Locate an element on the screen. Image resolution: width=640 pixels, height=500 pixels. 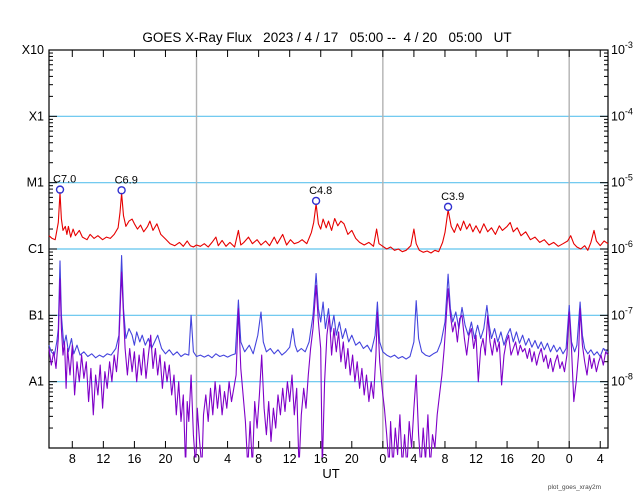
y-right-label: 10-3 is located at coordinates (622, 48).